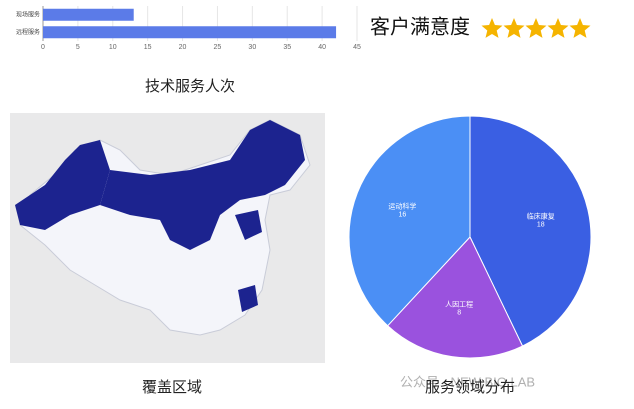 This screenshot has width=634, height=409. I want to click on x-tick-label: 25, so click(218, 47).